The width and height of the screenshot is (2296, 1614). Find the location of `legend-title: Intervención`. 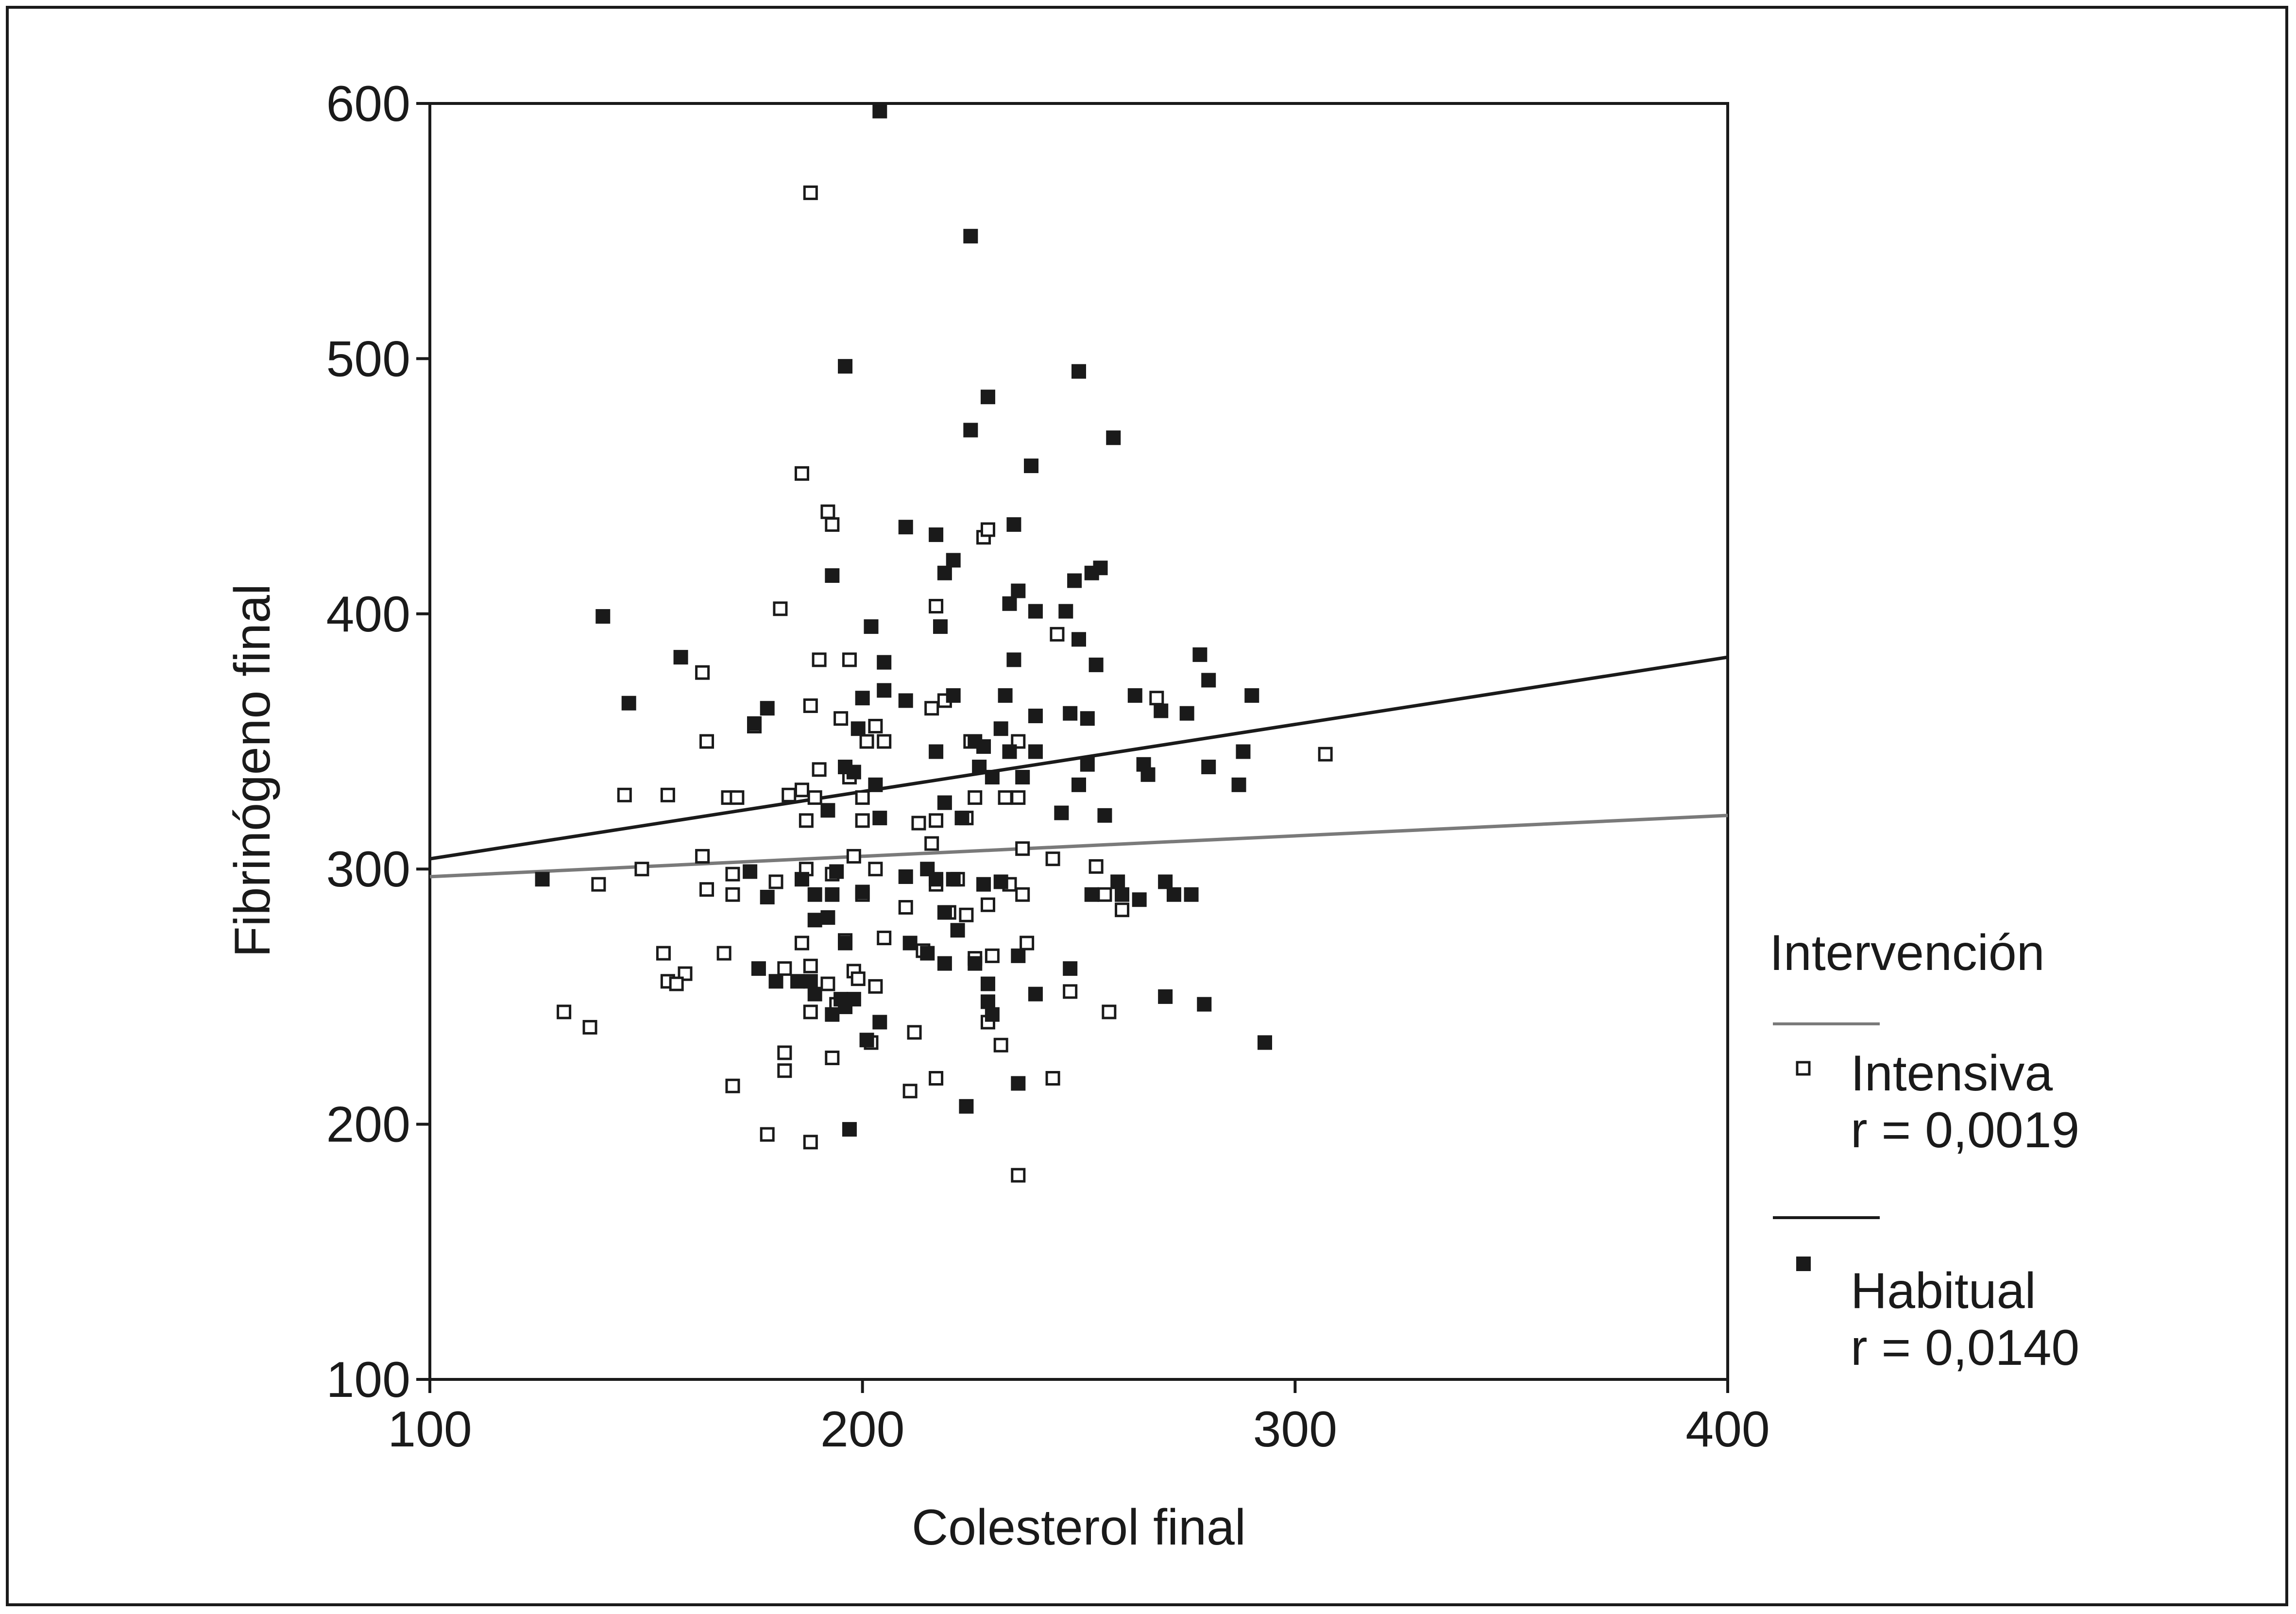

legend-title: Intervención is located at coordinates (1907, 953).